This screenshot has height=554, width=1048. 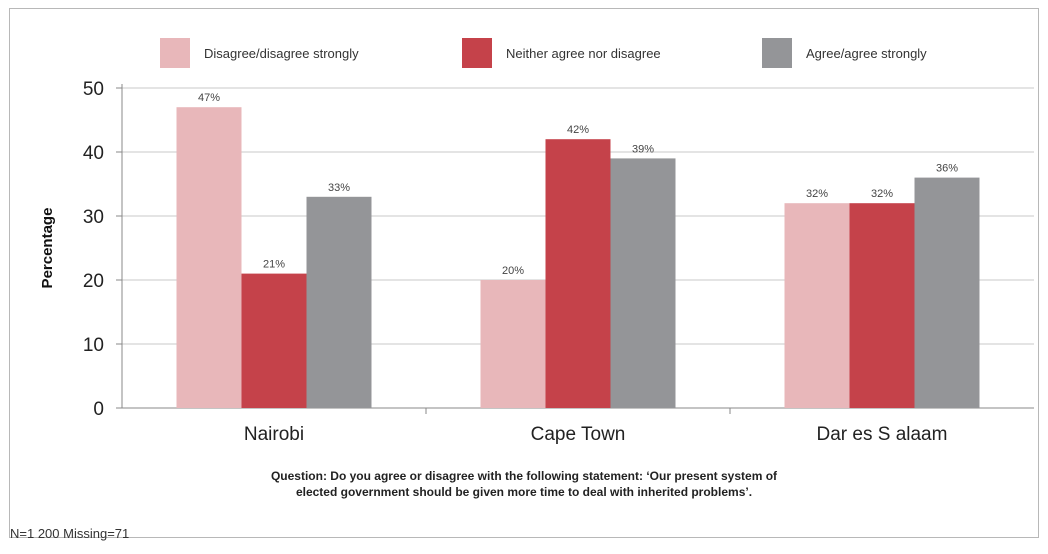 What do you see at coordinates (583, 53) in the screenshot?
I see `legend-label: Neither agree nor disagree` at bounding box center [583, 53].